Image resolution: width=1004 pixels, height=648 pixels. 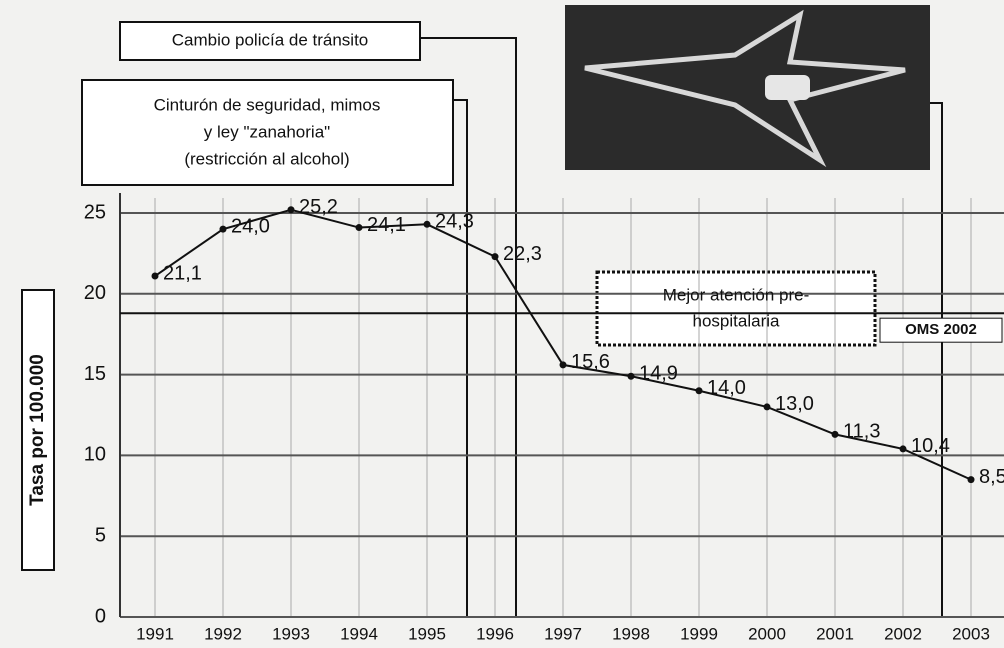 What do you see at coordinates (631, 633) in the screenshot?
I see `x-tick-label: 1998` at bounding box center [631, 633].